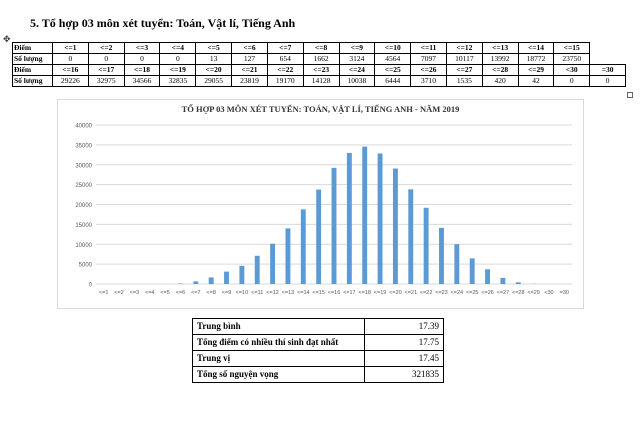 This screenshot has height=433, width=640. What do you see at coordinates (503, 293) in the screenshot?
I see `x-tick-label: <=27` at bounding box center [503, 293].